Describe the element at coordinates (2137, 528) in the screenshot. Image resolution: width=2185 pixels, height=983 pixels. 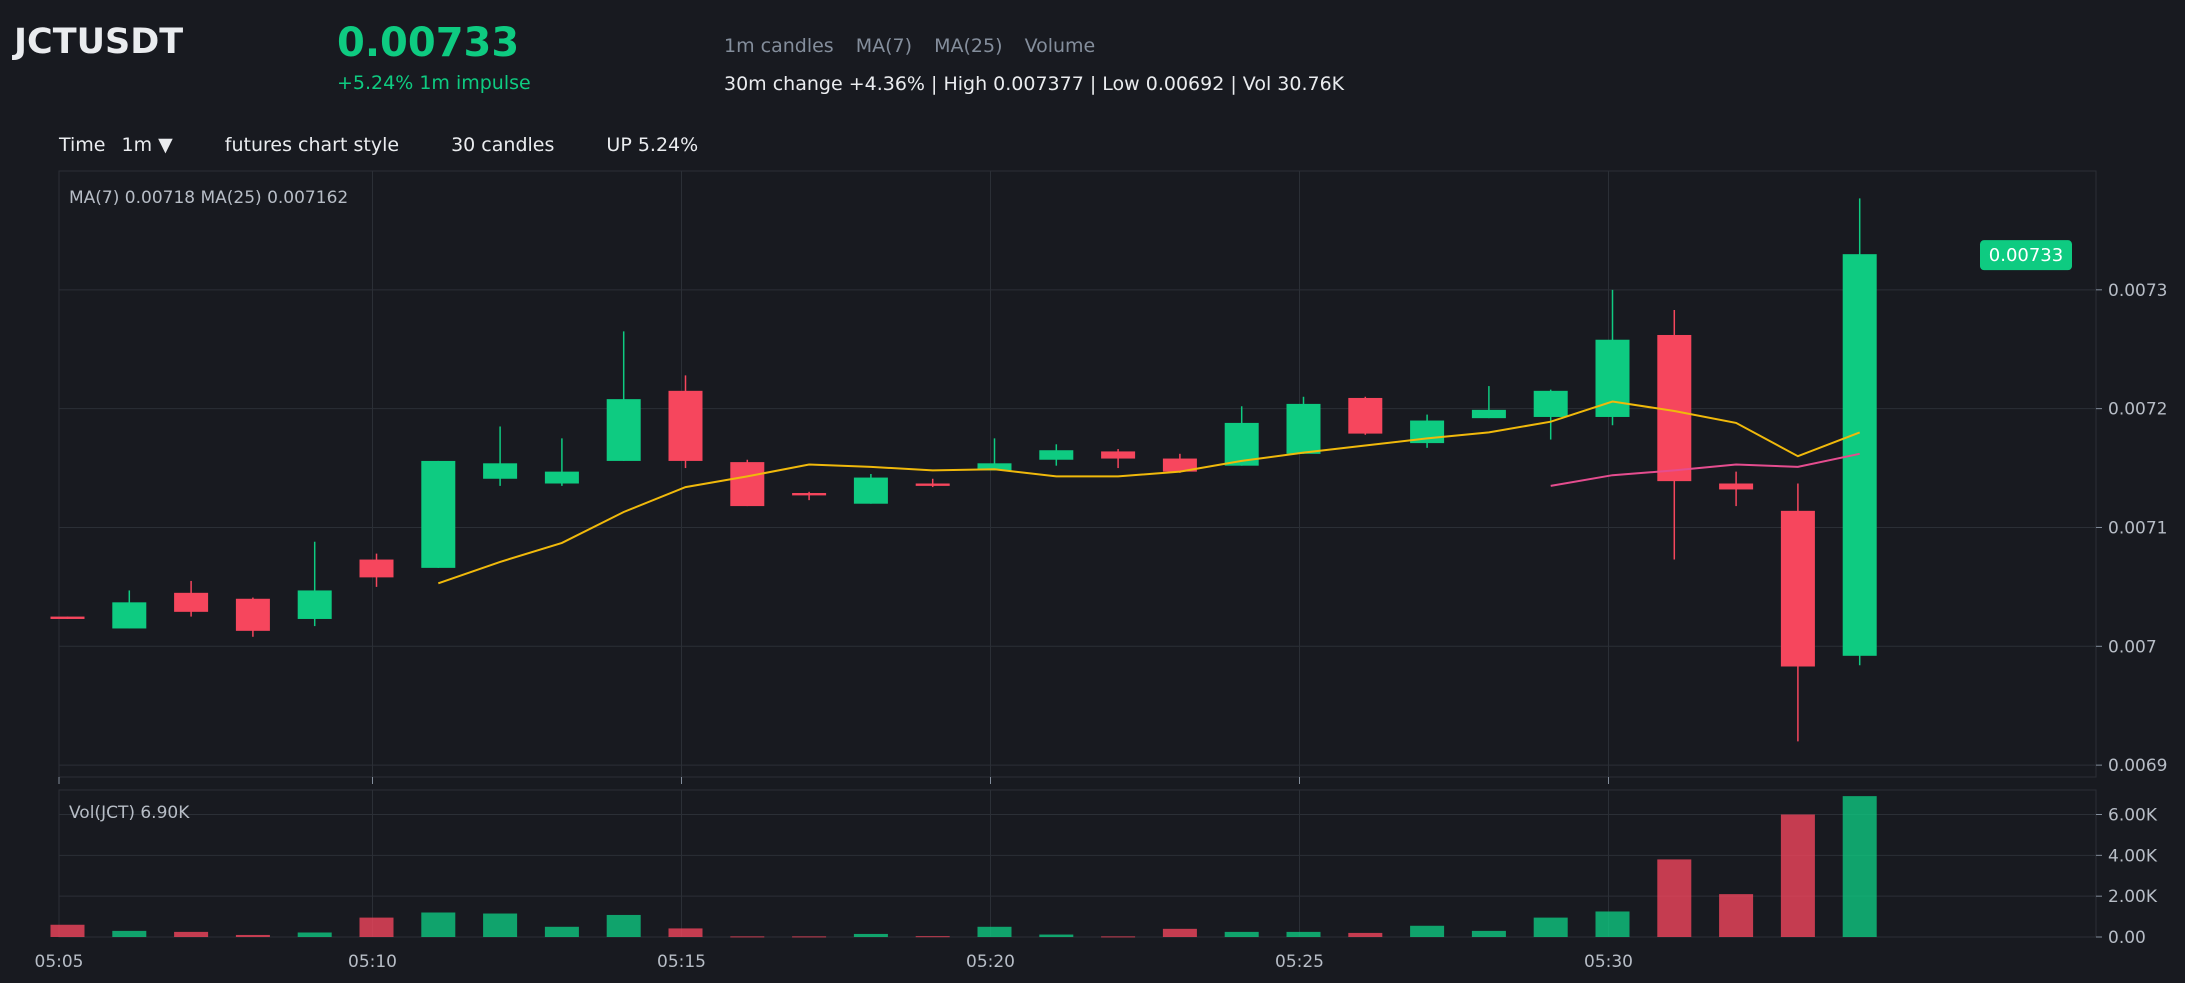
I see `price-tick-label: 0.0071` at that location.